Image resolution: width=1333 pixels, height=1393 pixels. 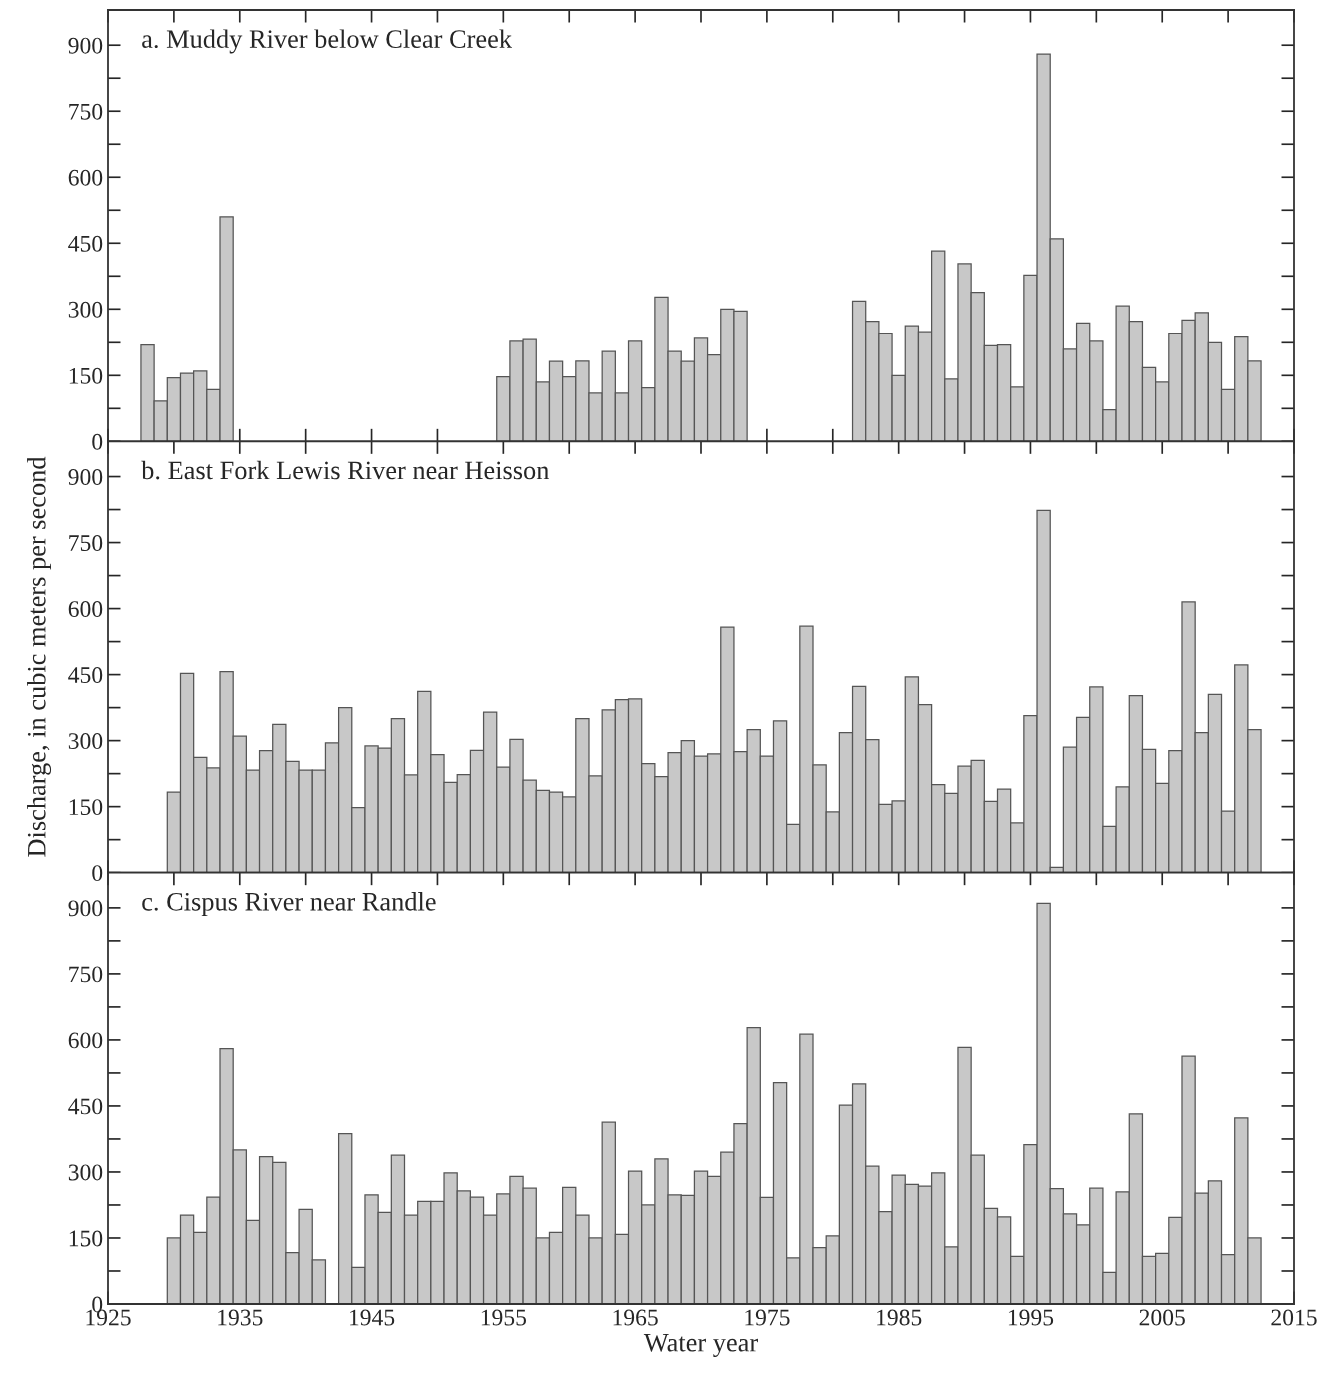 I want to click on x-tick-label: 1955, so click(x=504, y=1317).